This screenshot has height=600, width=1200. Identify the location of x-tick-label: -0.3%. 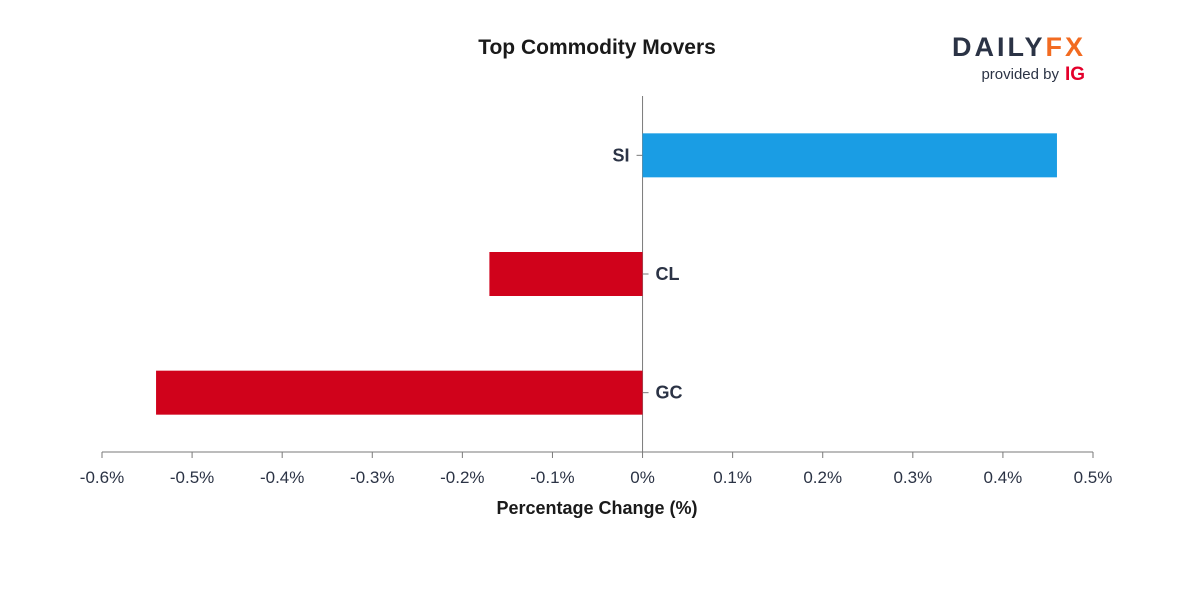
(372, 477).